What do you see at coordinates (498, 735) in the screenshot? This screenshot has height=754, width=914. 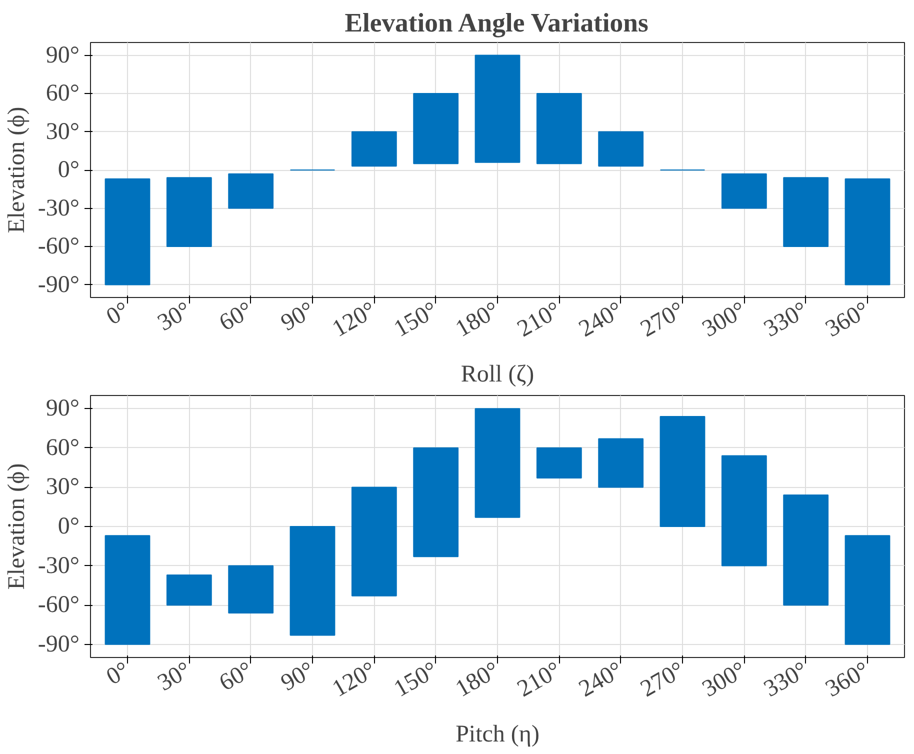 I see `x-axis-title: Pitch (η)` at bounding box center [498, 735].